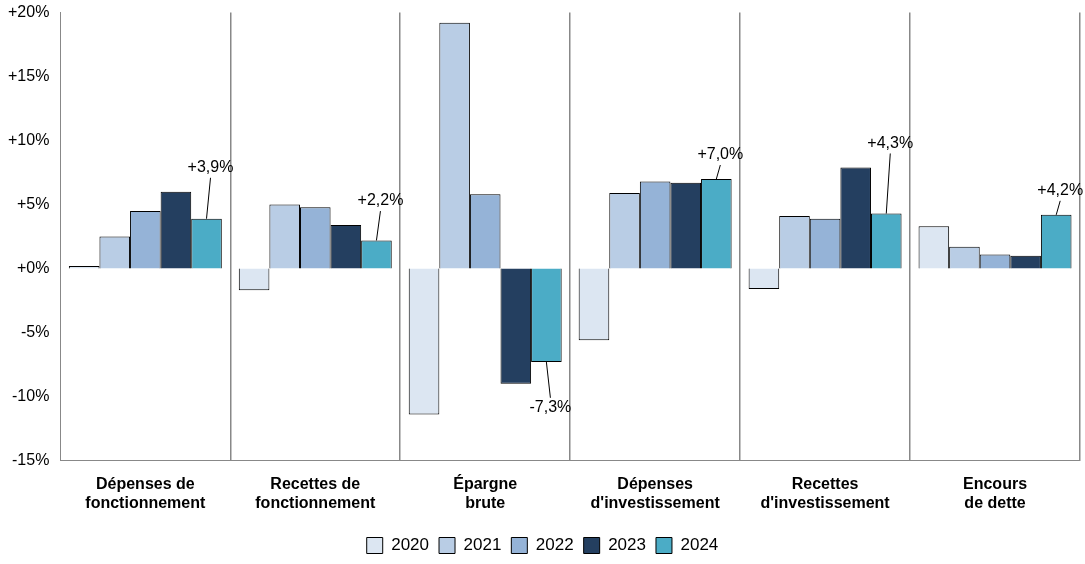 This screenshot has width=1085, height=564. Describe the element at coordinates (825, 492) in the screenshot. I see `x-tick-label: Recettes d'investissement` at that location.